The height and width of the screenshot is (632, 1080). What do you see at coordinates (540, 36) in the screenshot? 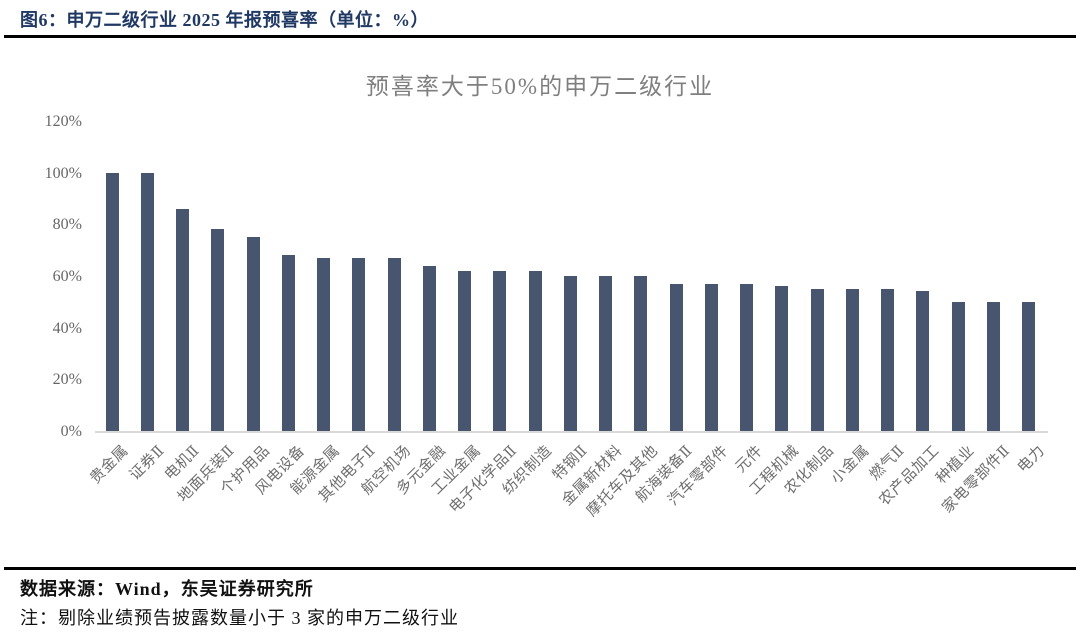
I see `top-rule` at bounding box center [540, 36].